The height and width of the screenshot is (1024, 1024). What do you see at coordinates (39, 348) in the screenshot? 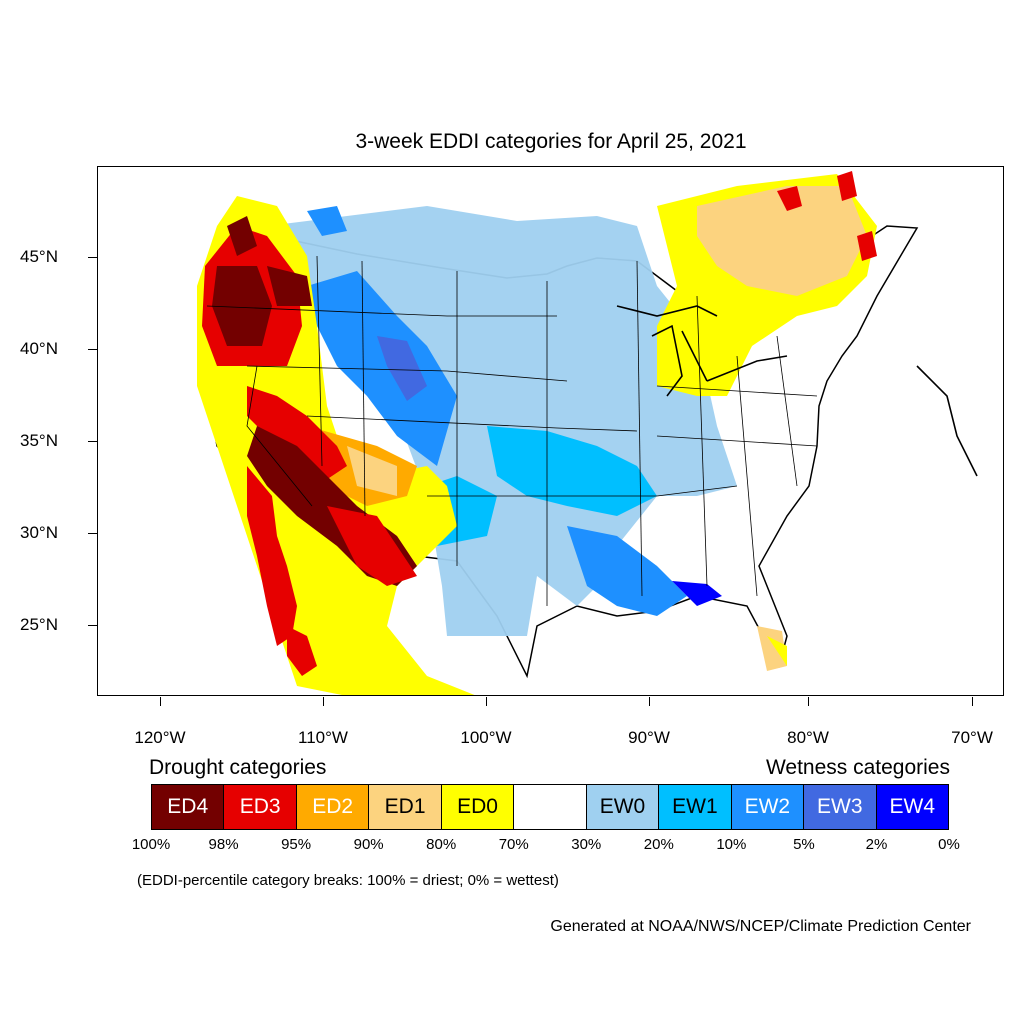
I see `lat-label-40: 40°N` at bounding box center [39, 348].